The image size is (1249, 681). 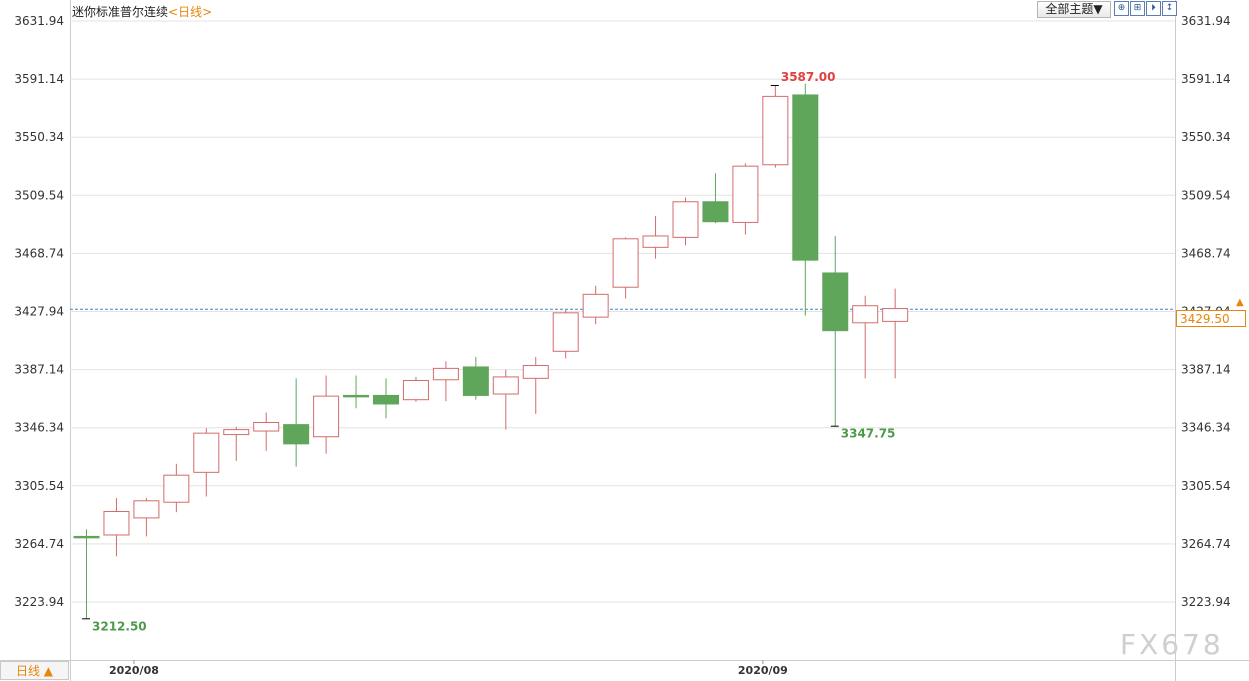 What do you see at coordinates (39, 370) in the screenshot?
I see `left-tick-label: 3387.14` at bounding box center [39, 370].